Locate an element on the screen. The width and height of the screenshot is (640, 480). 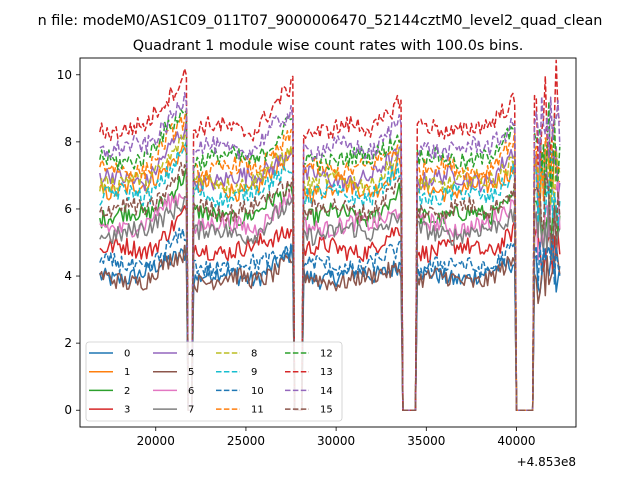
legend-label-13: 13 is located at coordinates (326, 372).